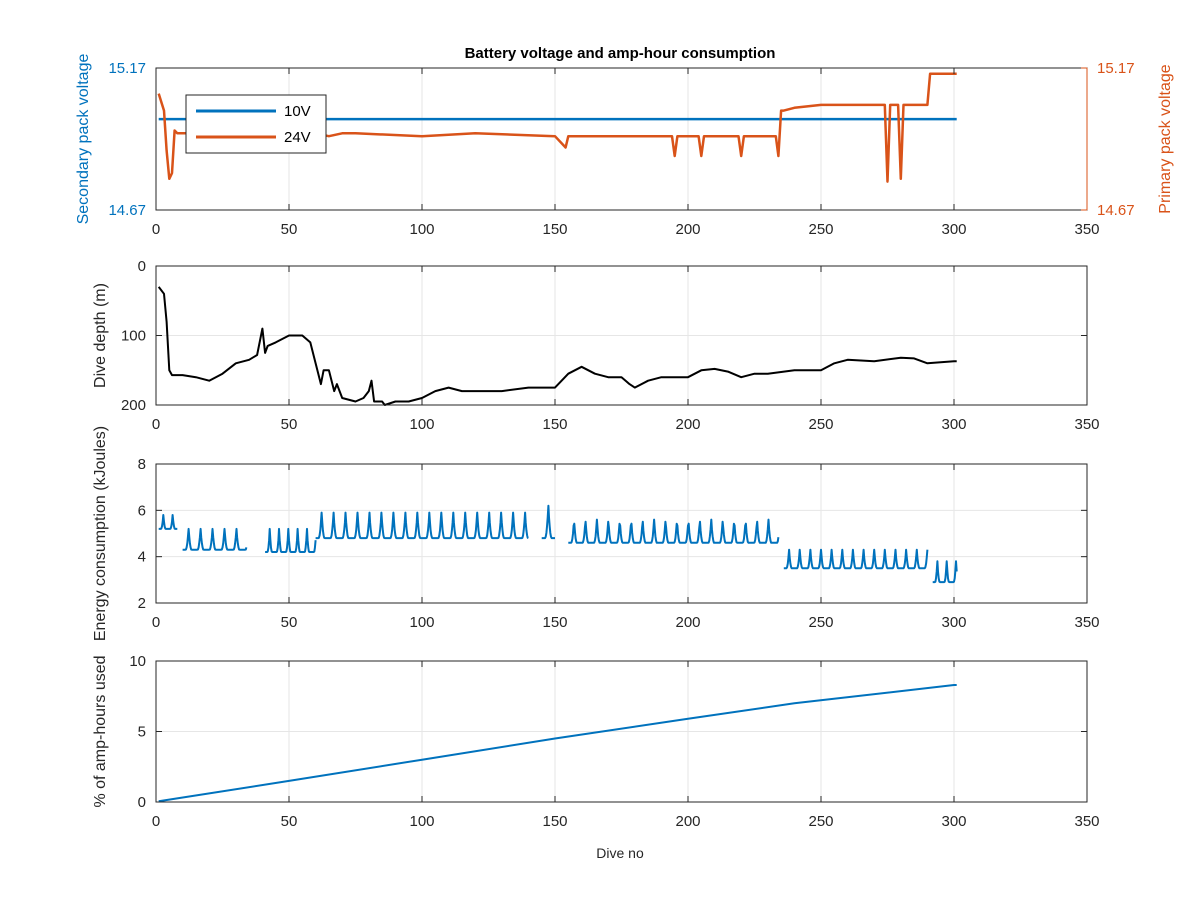 The height and width of the screenshot is (900, 1200). I want to click on legend-box, so click(256, 124).